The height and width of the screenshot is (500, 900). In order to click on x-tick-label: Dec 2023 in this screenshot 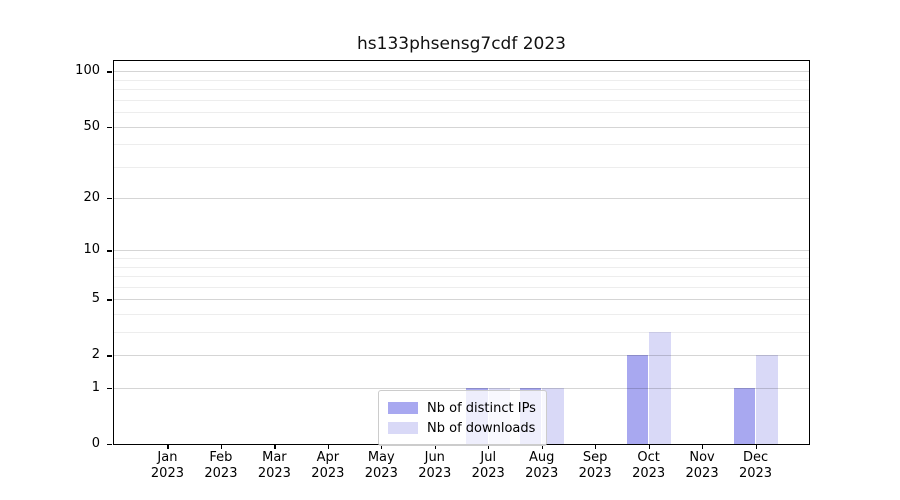, I will do `click(756, 465)`.